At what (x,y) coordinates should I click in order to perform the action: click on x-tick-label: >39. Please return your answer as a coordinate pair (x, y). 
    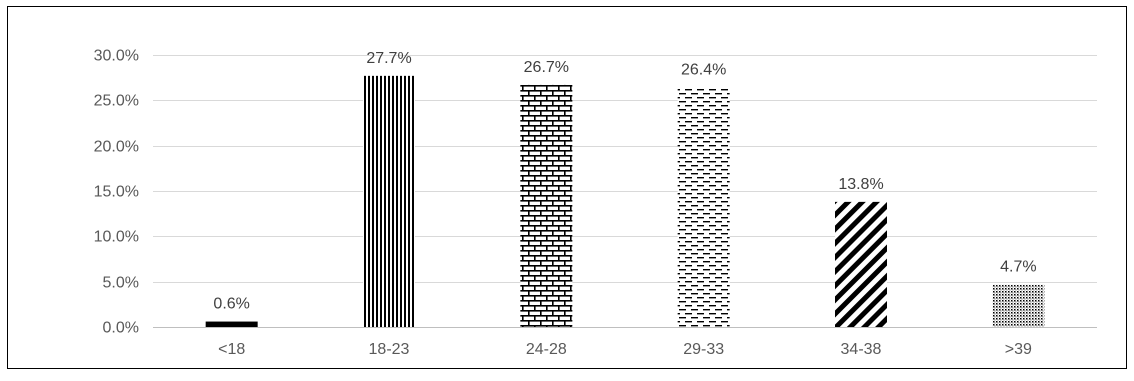
    Looking at the image, I should click on (1018, 349).